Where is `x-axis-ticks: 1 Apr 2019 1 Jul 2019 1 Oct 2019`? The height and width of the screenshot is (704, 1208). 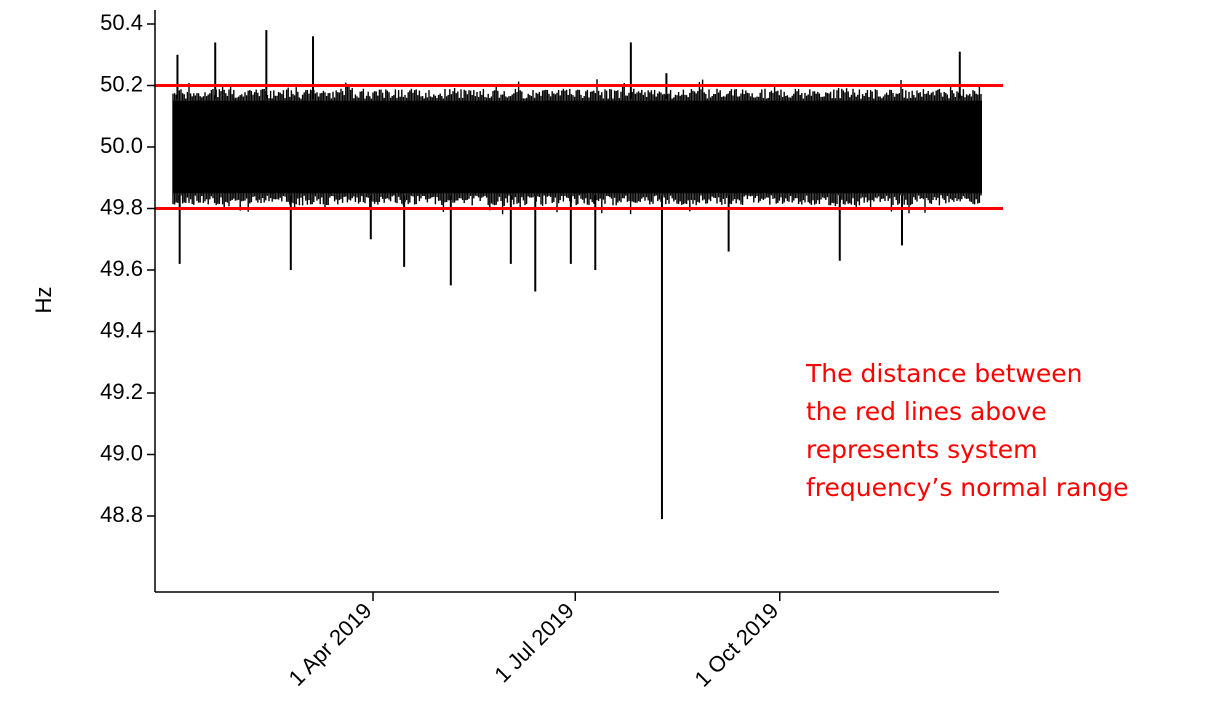 x-axis-ticks: 1 Apr 2019 1 Jul 2019 1 Oct 2019 is located at coordinates (533, 642).